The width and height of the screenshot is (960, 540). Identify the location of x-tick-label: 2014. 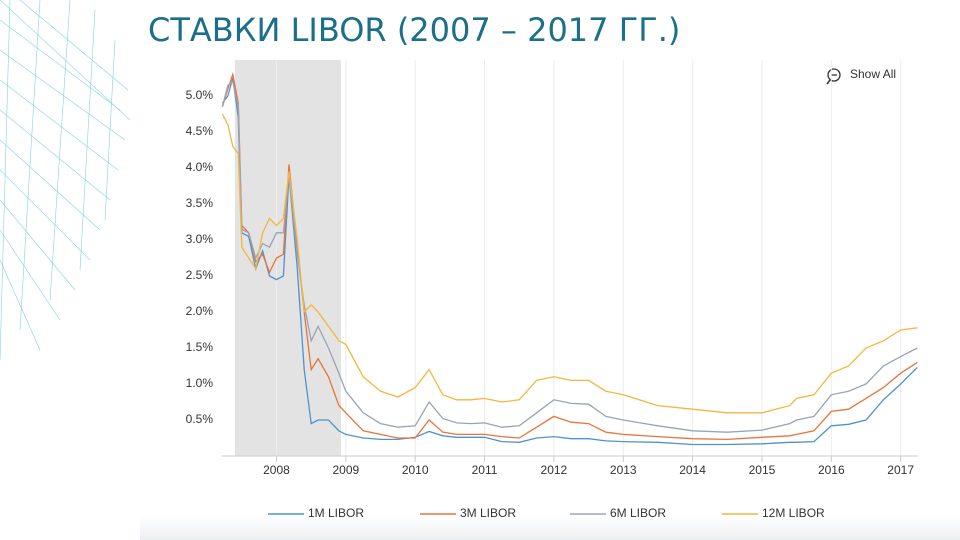
(692, 470).